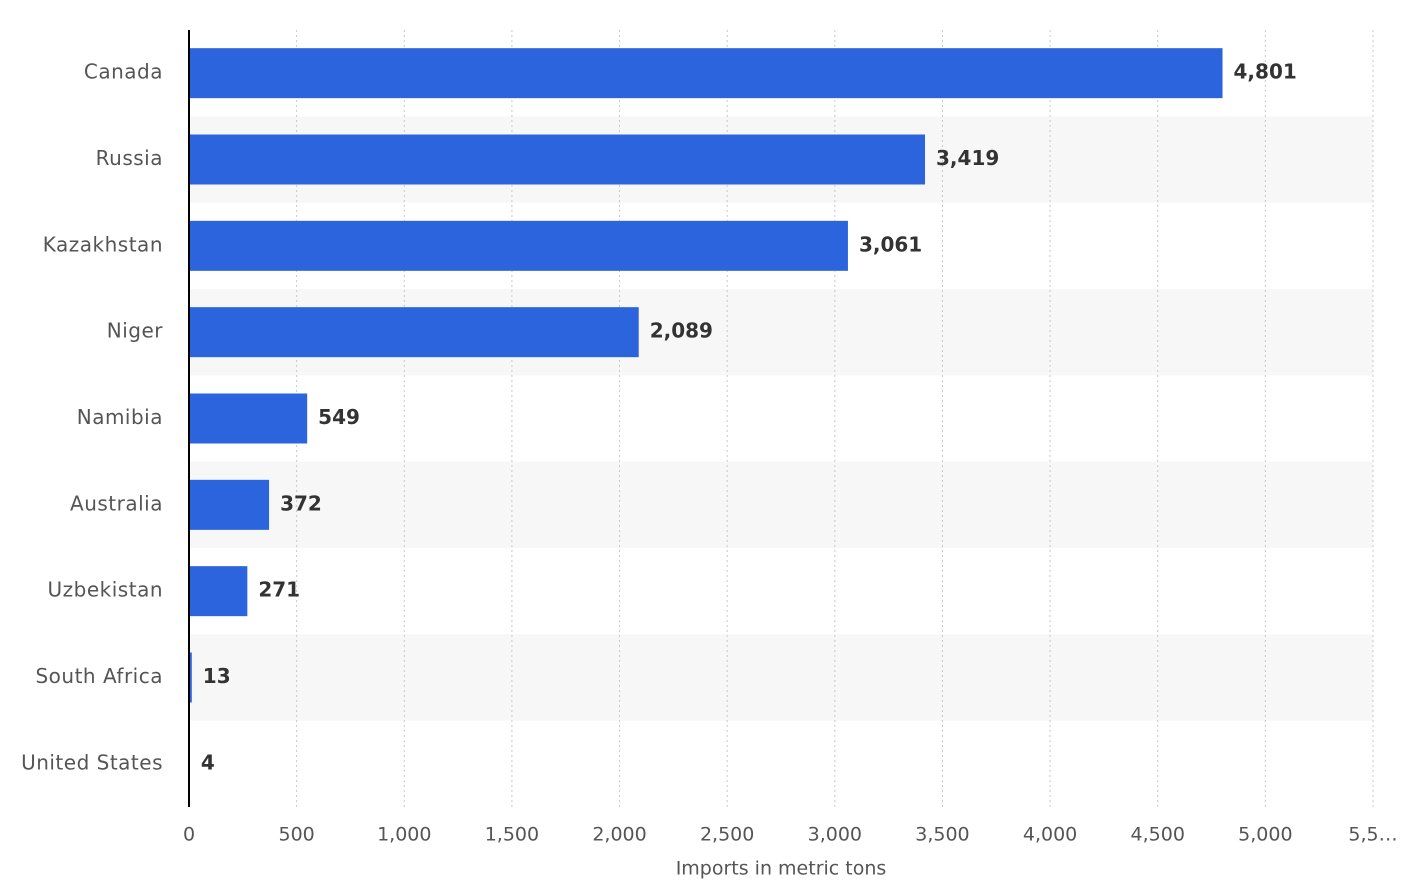 The width and height of the screenshot is (1406, 894). I want to click on y-tick-label: South Africa, so click(99, 676).